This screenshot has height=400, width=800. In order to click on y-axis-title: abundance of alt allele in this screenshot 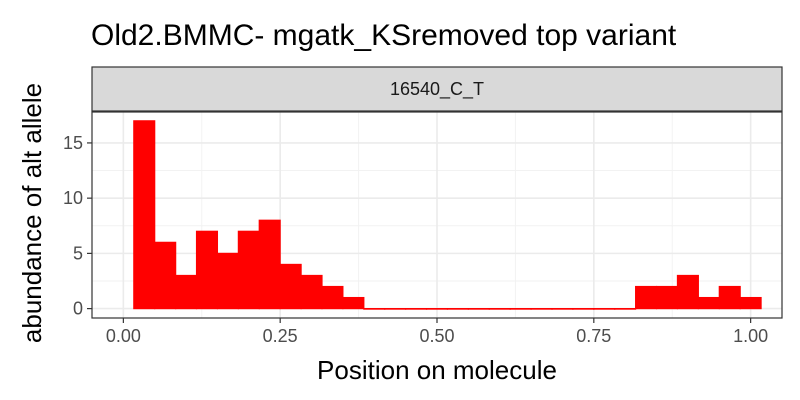, I will do `click(32, 213)`.